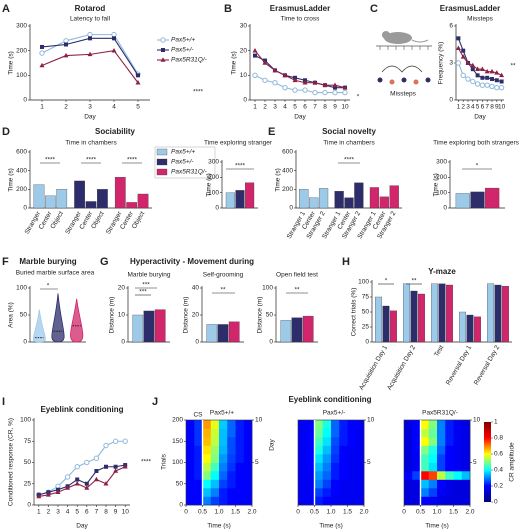  What do you see at coordinates (335, 107) in the screenshot?
I see `x-tick-label: 9` at bounding box center [335, 107].